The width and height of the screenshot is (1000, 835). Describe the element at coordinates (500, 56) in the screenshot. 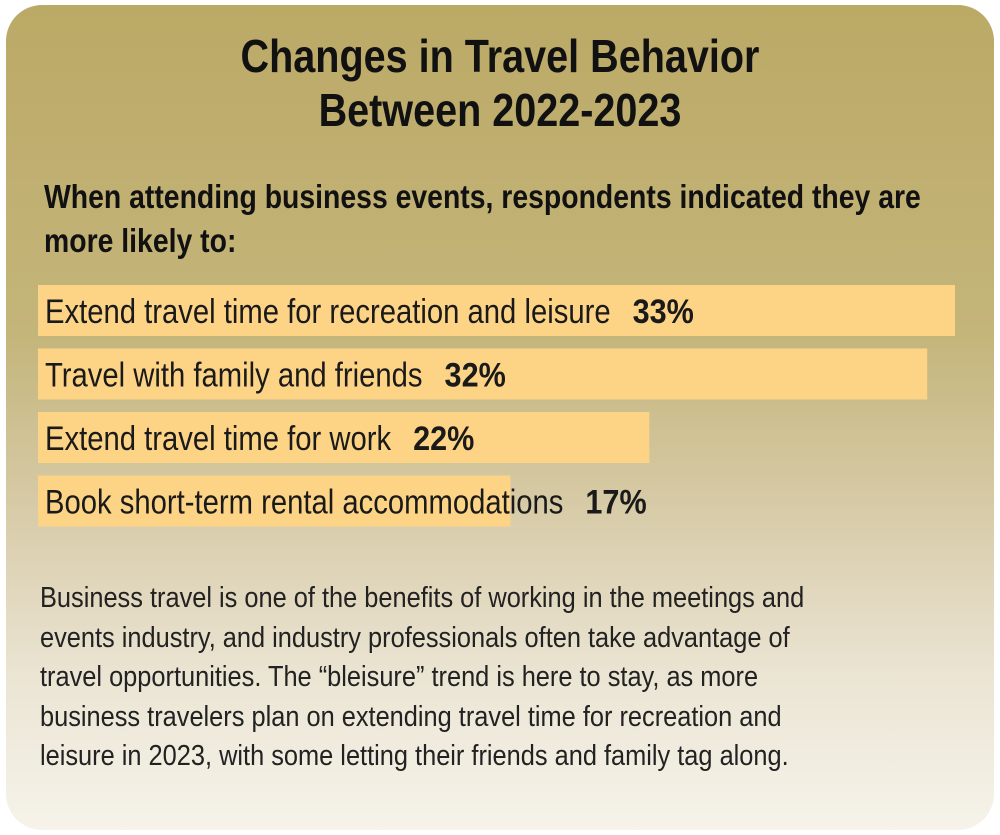

I see `title-line-1: Changes in Travel Behavior` at that location.